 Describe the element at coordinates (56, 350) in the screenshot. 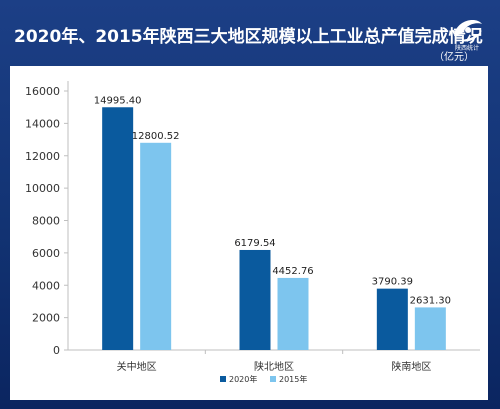

I see `y-tick-label: 0` at that location.